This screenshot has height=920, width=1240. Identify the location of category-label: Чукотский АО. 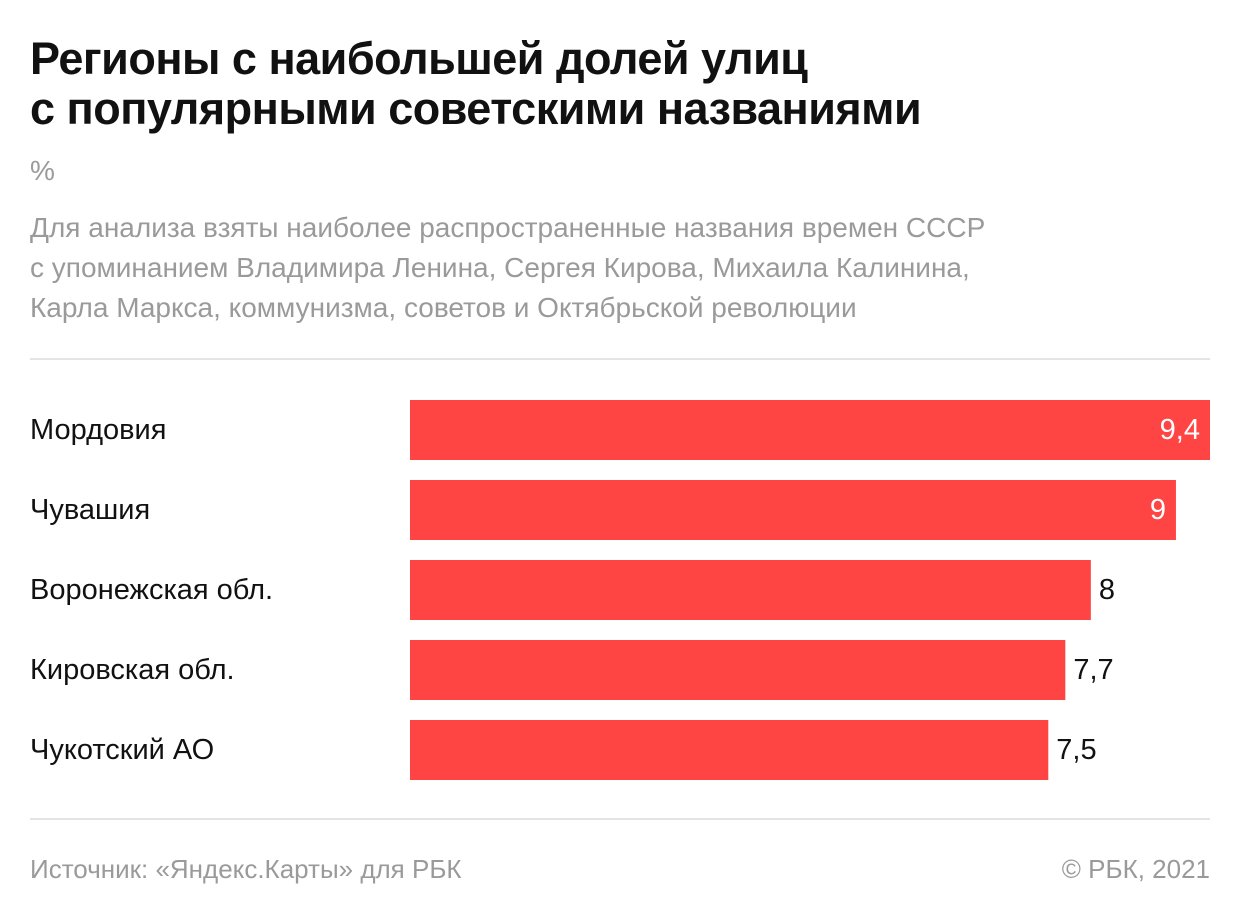
(122, 750).